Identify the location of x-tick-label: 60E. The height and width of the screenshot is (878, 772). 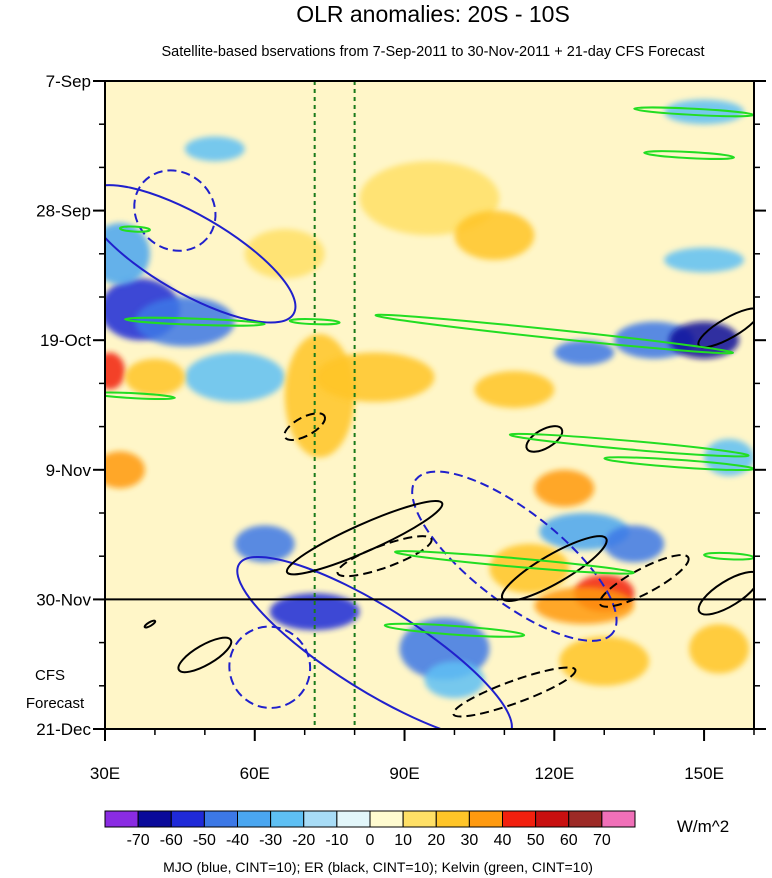
(255, 773).